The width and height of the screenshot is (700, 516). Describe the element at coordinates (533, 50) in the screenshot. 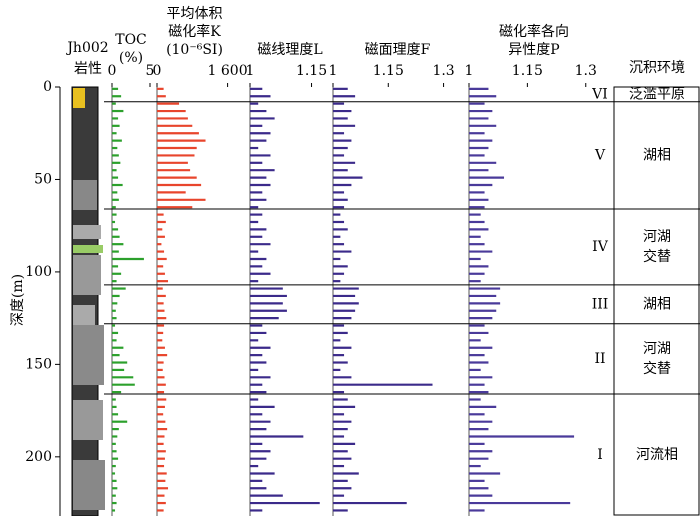

I see `track-title: 异性度P` at that location.